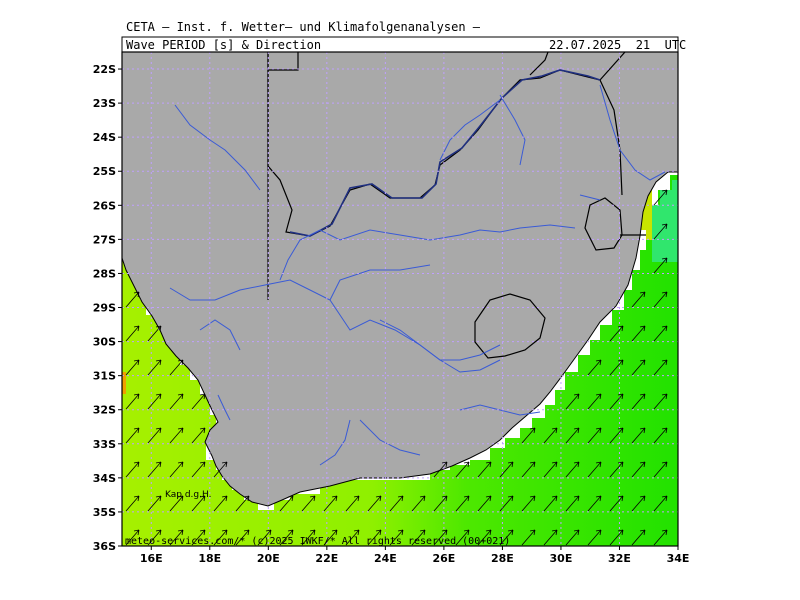 The width and height of the screenshot is (800, 600). What do you see at coordinates (188, 495) in the screenshot?
I see `cape-label: Kap d.g.H.` at bounding box center [188, 495].